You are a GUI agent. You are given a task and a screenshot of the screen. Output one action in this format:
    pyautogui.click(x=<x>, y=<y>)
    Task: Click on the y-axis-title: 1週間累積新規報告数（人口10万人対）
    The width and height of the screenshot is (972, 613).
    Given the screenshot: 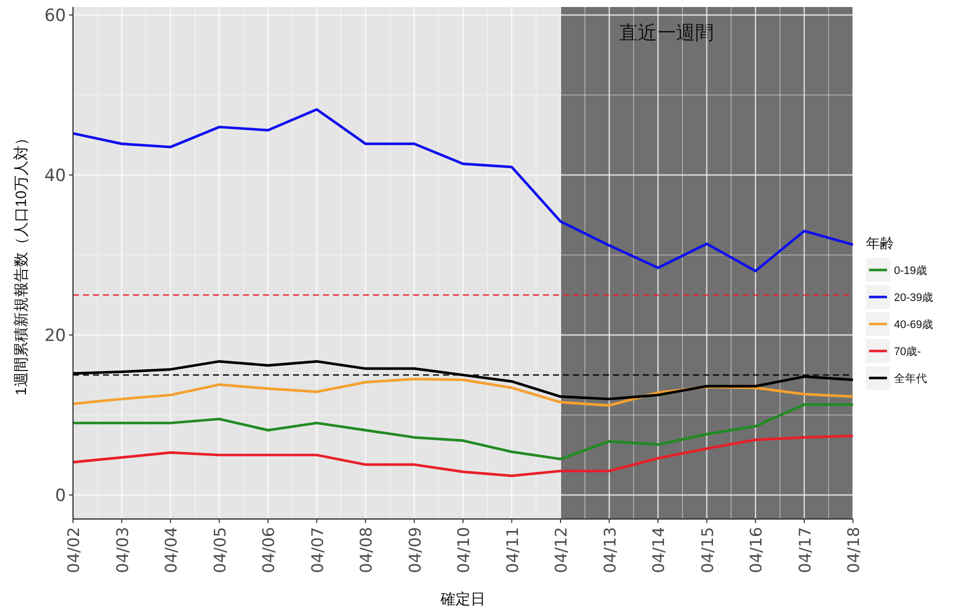 What is the action you would take?
    pyautogui.click(x=21, y=263)
    